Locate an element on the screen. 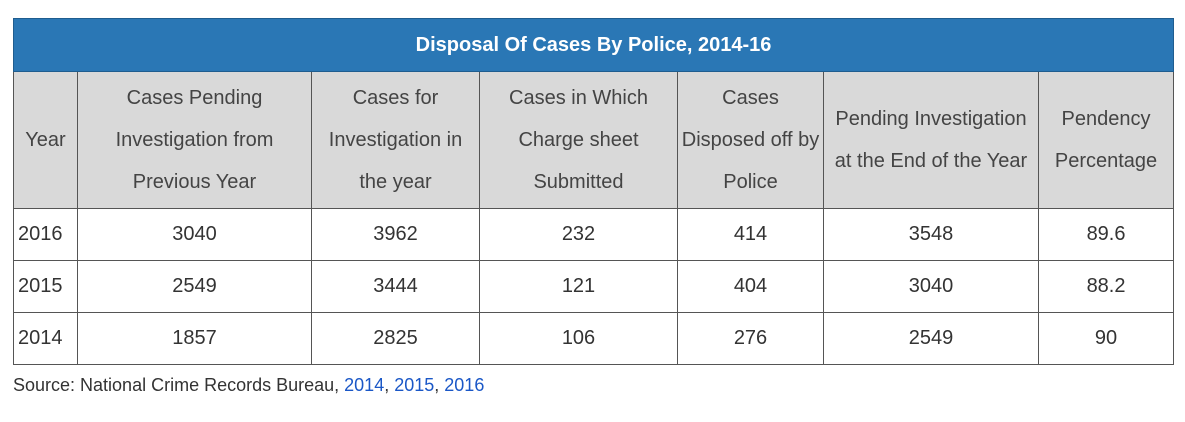 The width and height of the screenshot is (1185, 422). cell-disposed-by-police: 414 is located at coordinates (750, 234).